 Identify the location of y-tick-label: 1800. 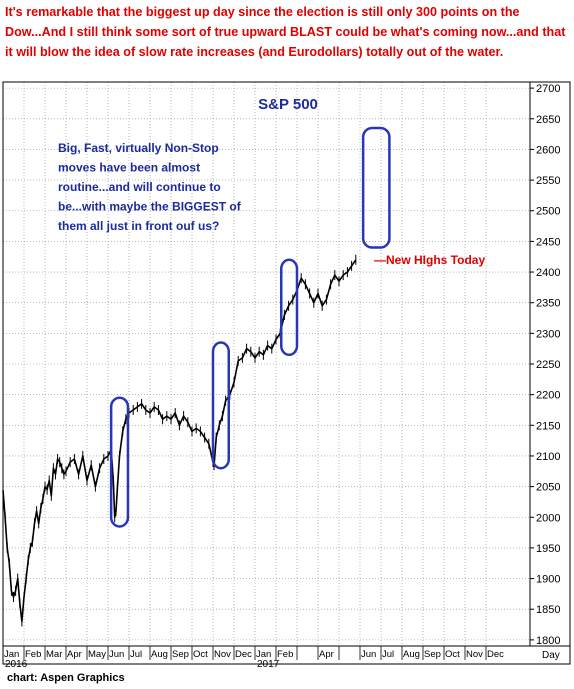
(548, 641).